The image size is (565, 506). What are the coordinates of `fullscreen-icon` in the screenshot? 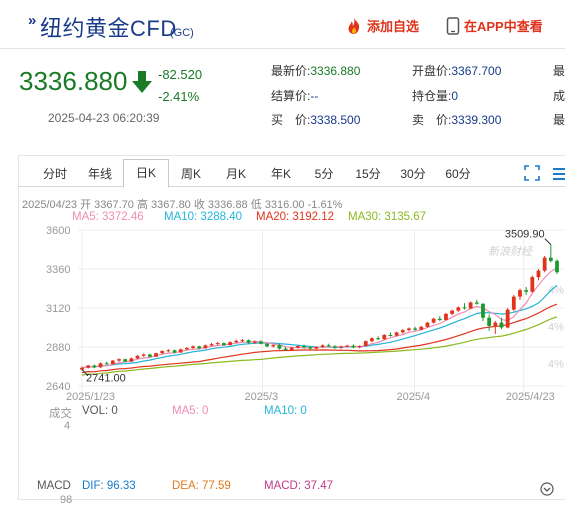 It's located at (532, 173).